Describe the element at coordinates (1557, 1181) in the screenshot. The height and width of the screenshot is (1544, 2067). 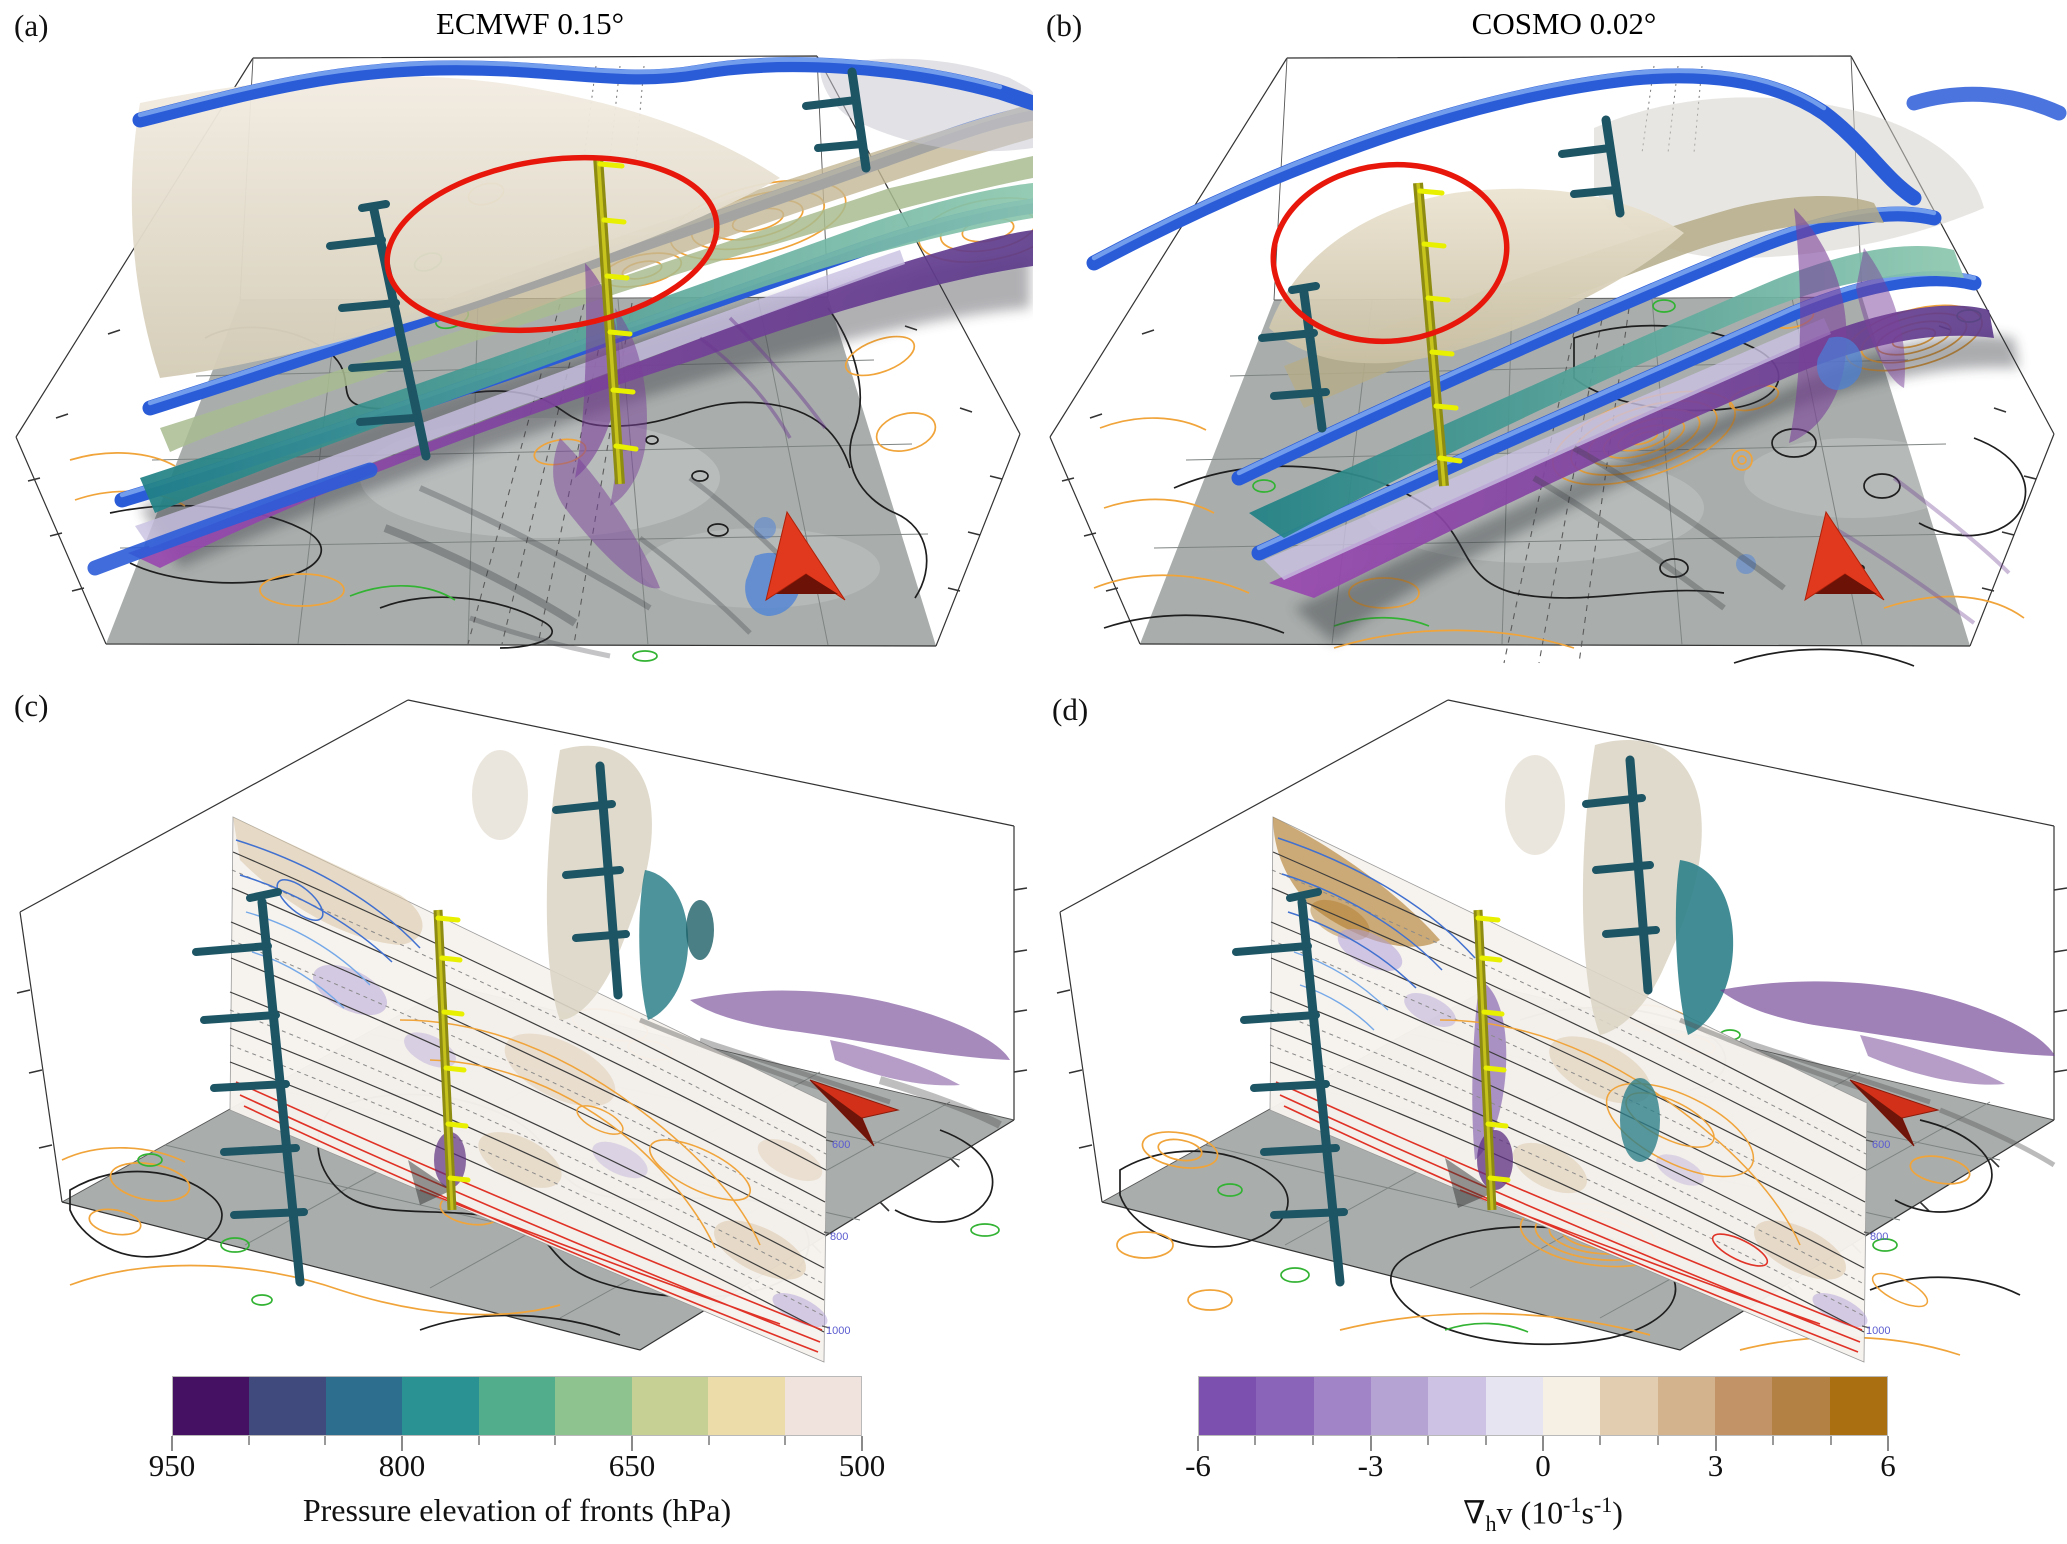
I see `ground-contours-green` at that location.